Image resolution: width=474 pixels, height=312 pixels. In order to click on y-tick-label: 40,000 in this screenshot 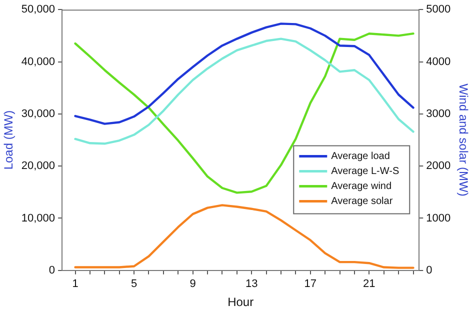, I will do `click(38, 62)`.